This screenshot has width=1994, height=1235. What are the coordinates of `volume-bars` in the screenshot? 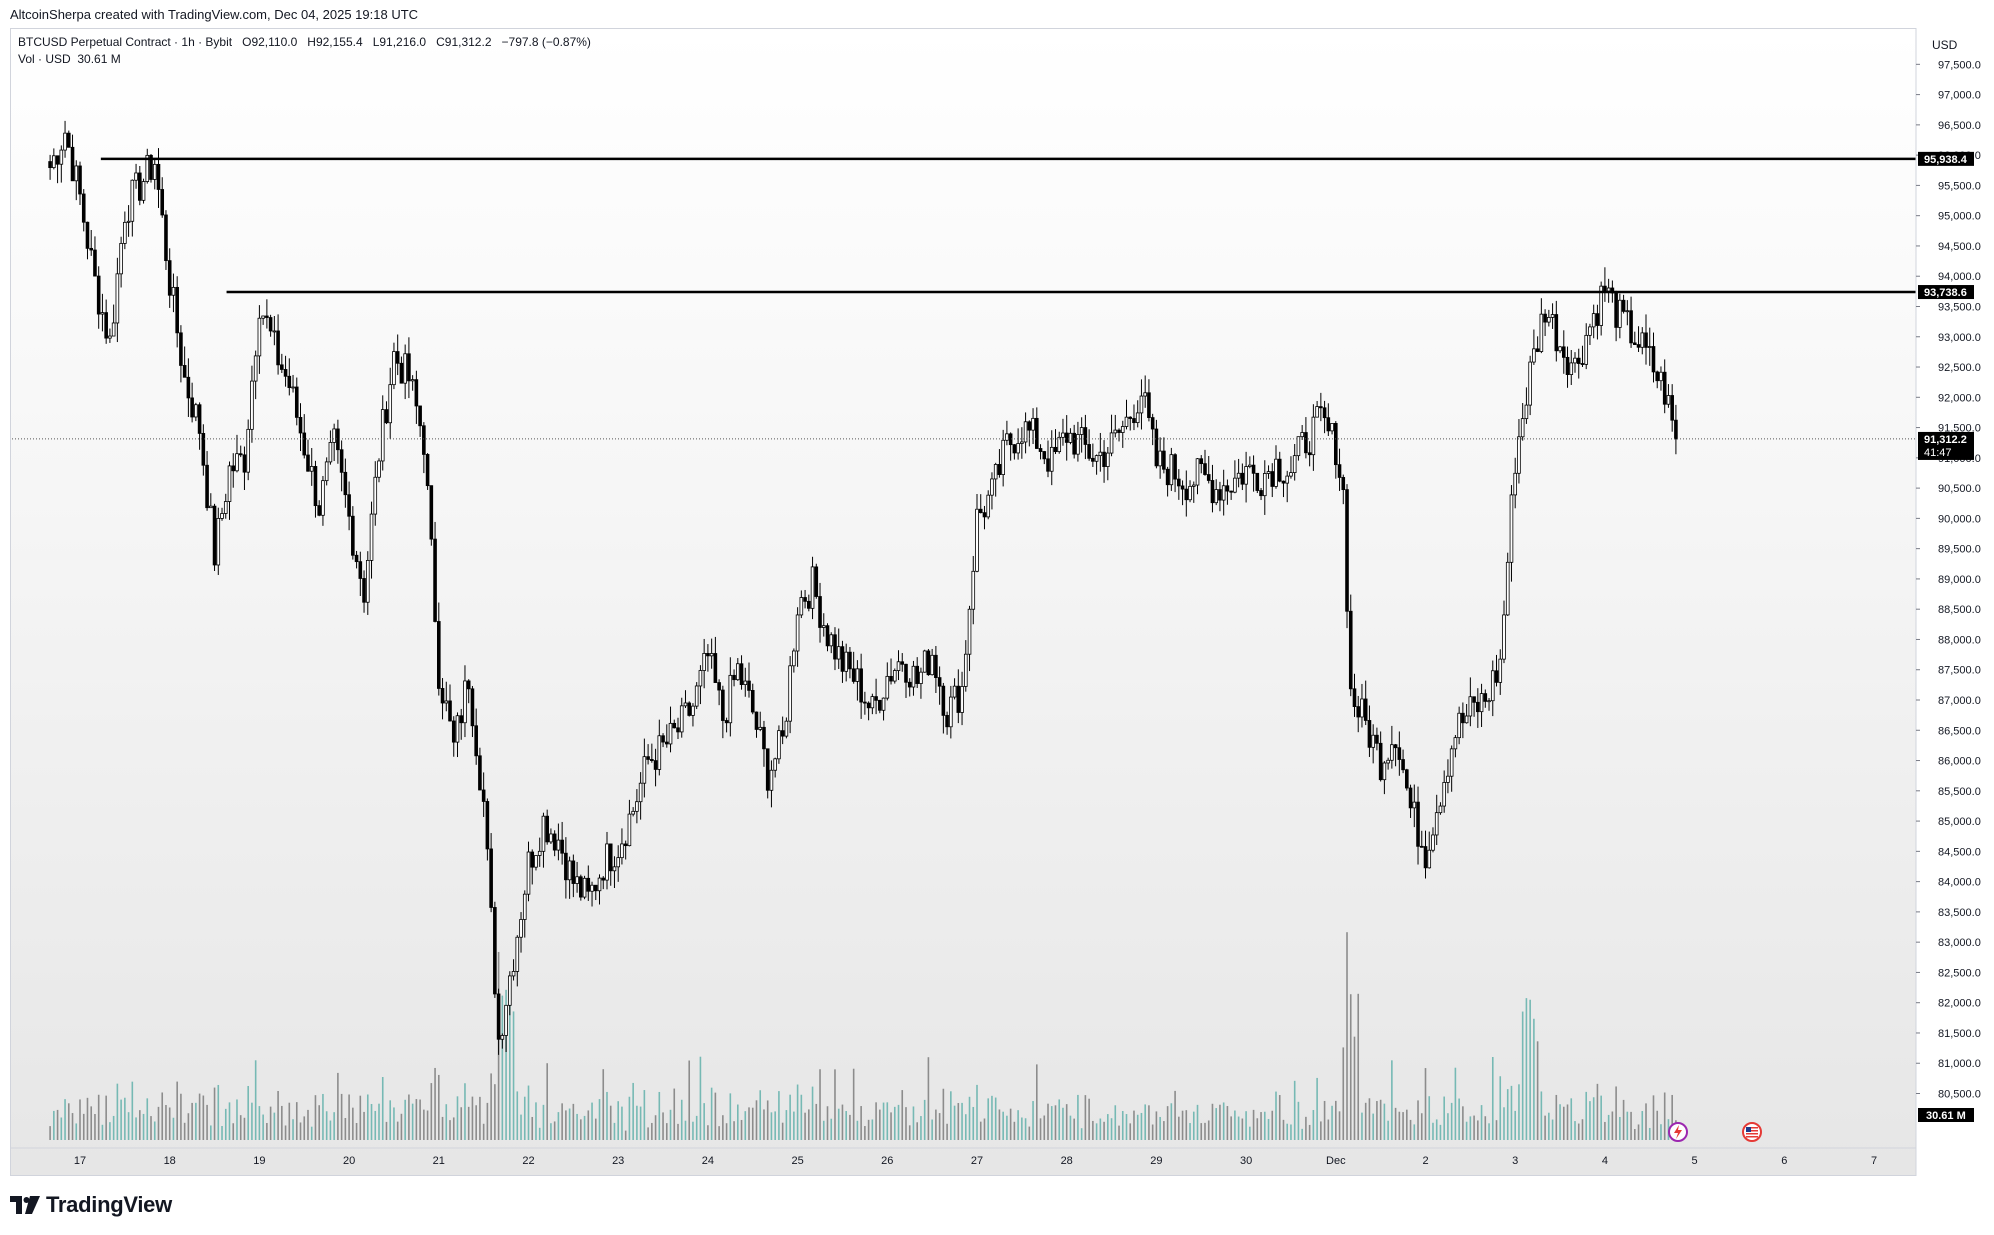 It's located at (863, 1036).